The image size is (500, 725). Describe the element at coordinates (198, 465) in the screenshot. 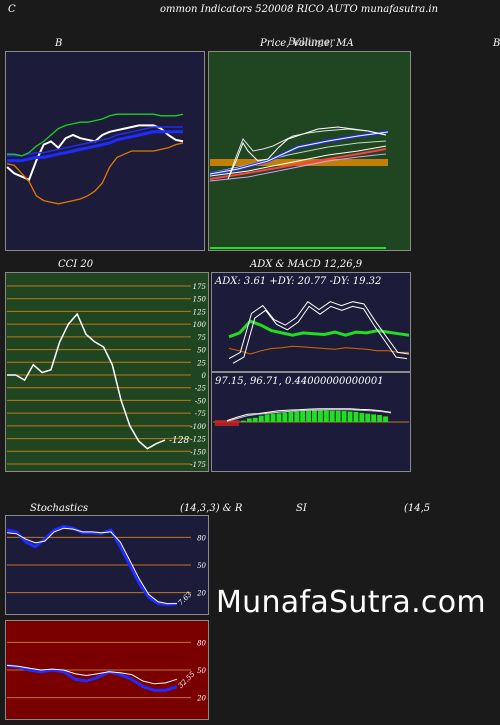

I see `cci-tick-label: -175` at that location.